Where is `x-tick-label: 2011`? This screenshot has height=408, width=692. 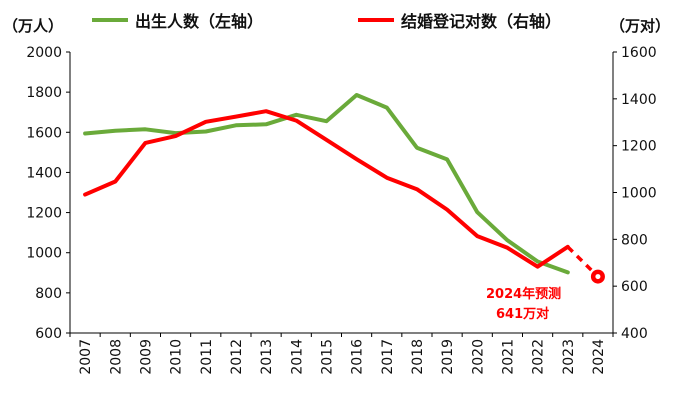
x-tick-label: 2011 is located at coordinates (207, 357).